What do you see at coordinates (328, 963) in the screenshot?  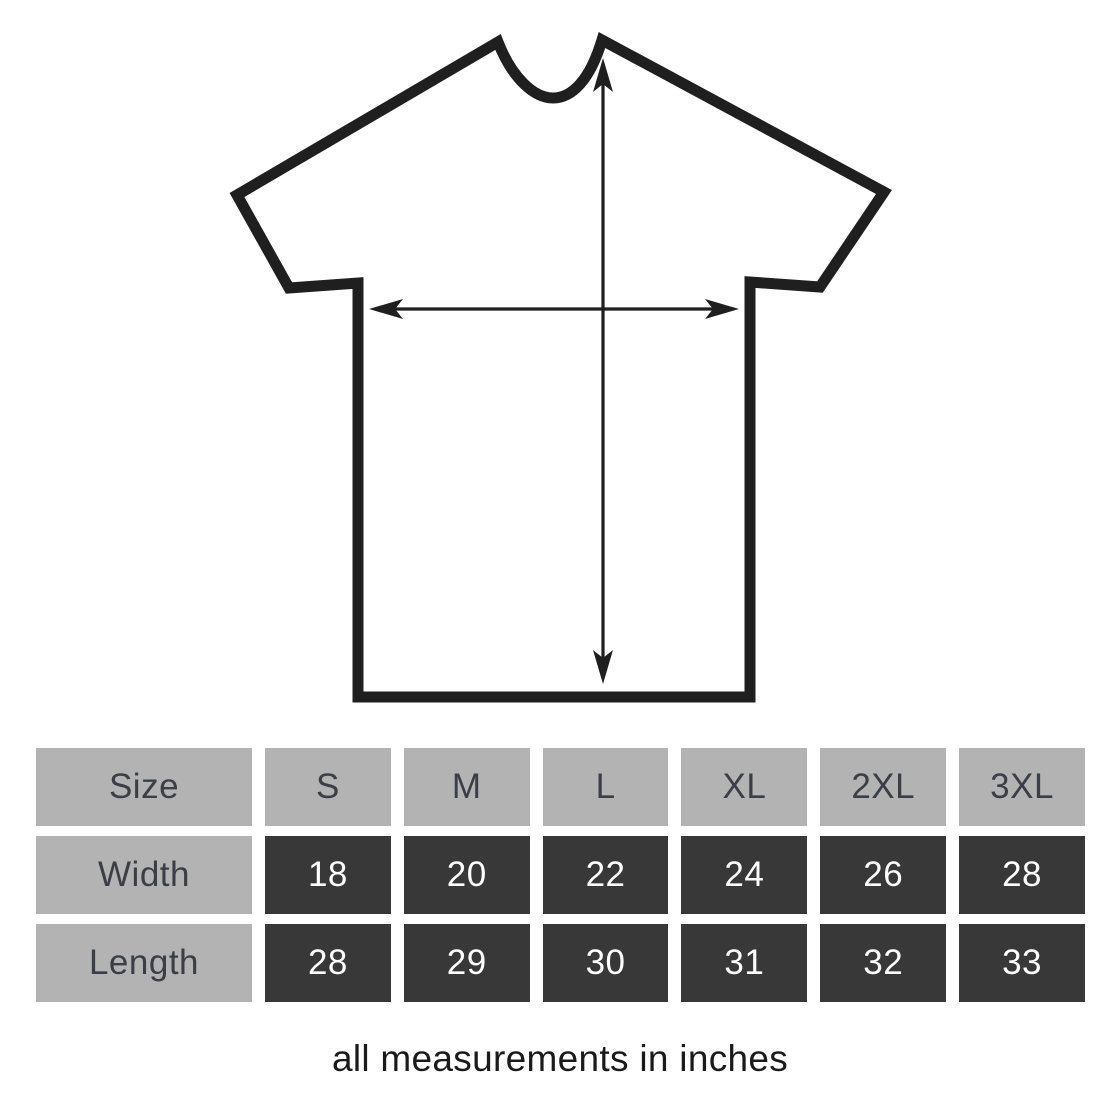 I see `length-value-s: 28` at bounding box center [328, 963].